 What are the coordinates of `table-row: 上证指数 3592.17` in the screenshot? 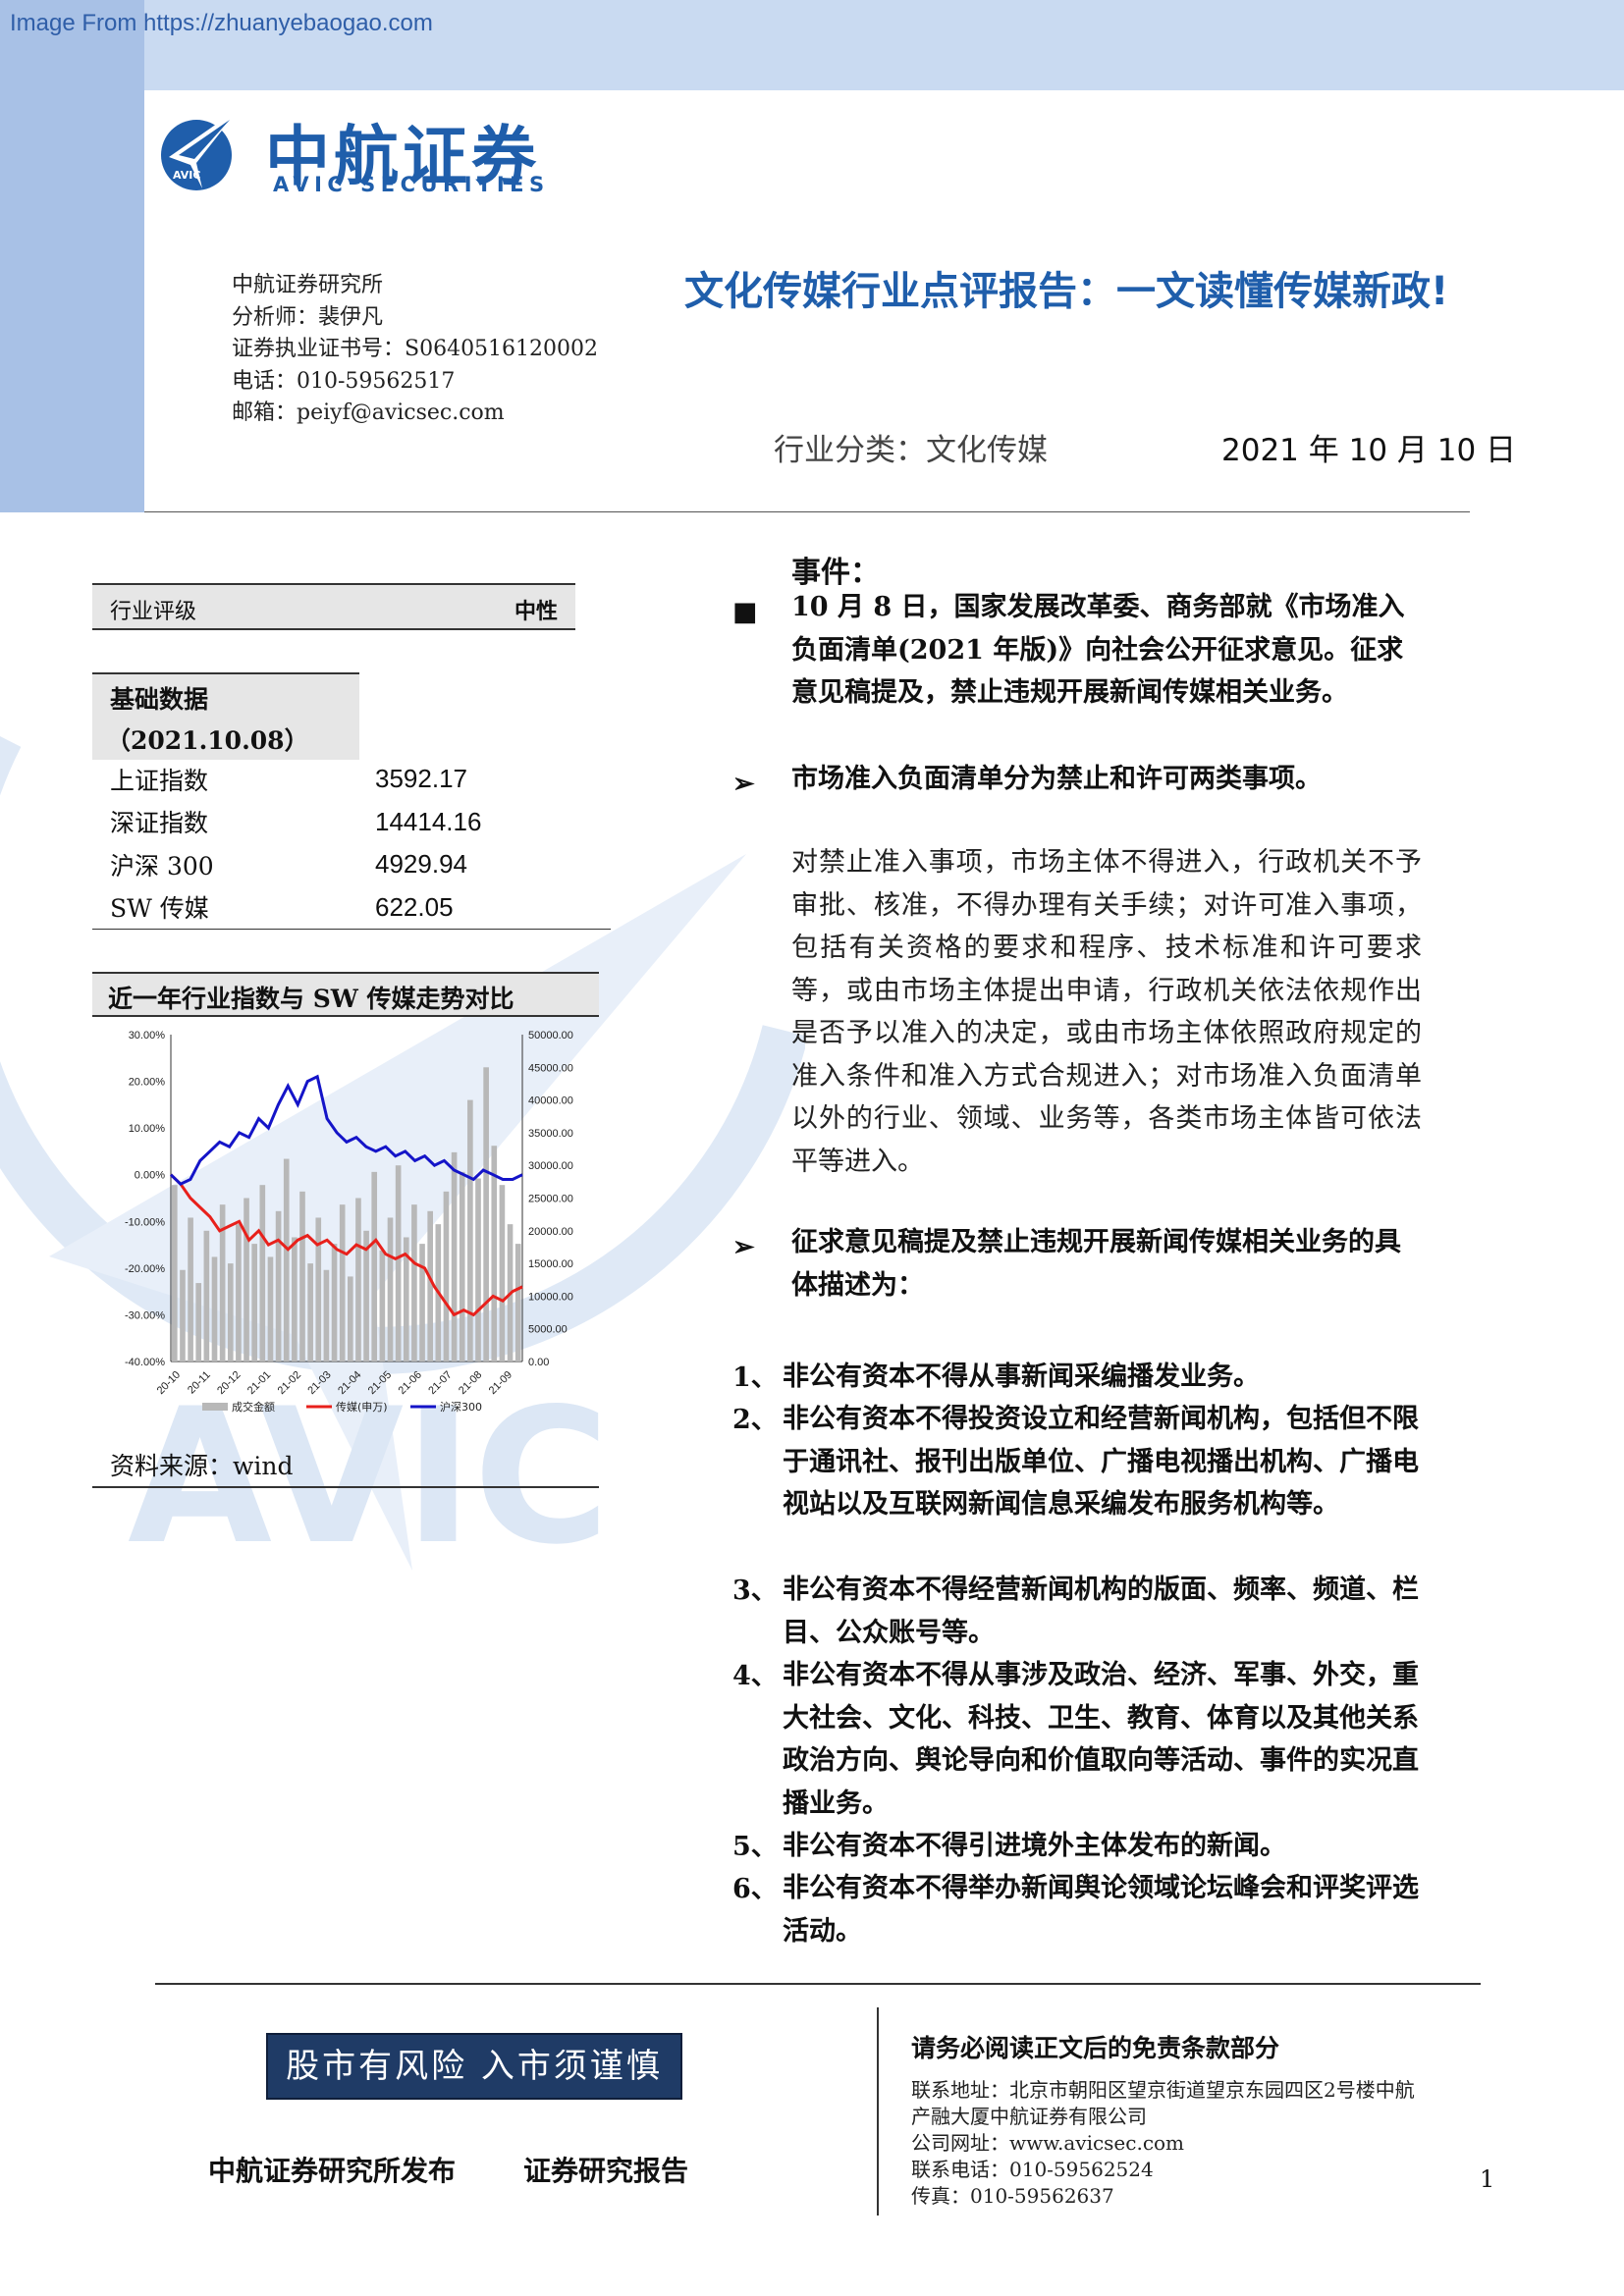 It's located at (351, 779).